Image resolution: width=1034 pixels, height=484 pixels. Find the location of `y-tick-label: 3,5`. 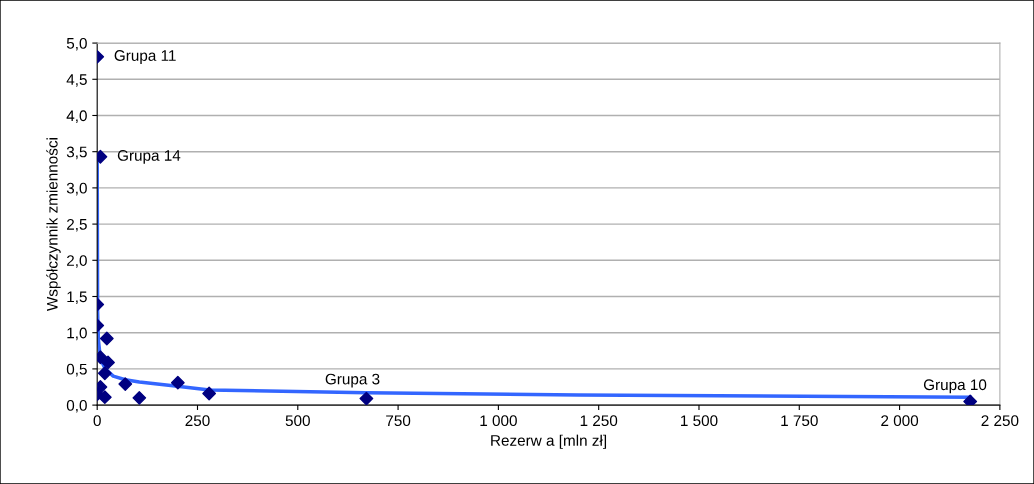

y-tick-label: 3,5 is located at coordinates (76, 153).